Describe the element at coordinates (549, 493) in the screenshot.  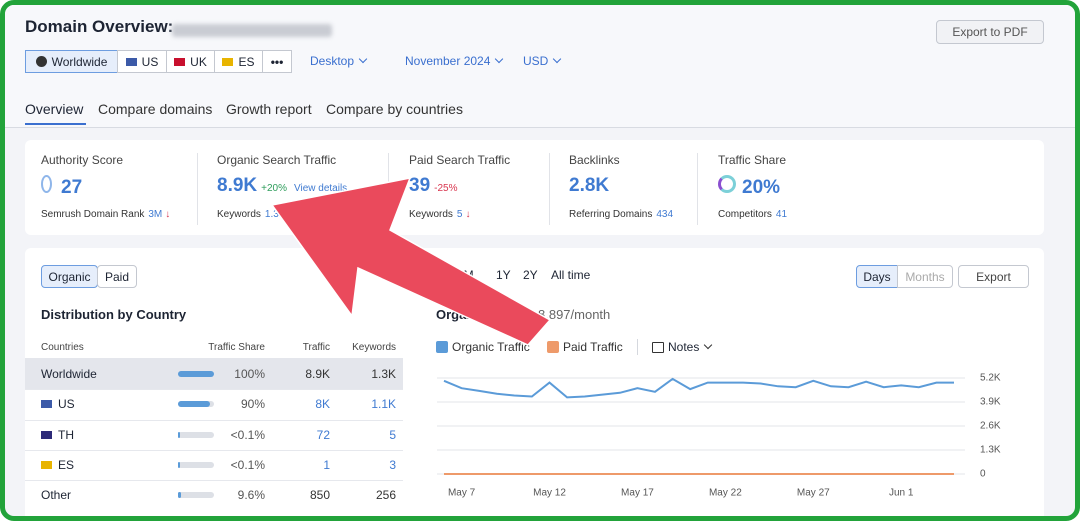
I see `x-tick-label: May 12` at that location.